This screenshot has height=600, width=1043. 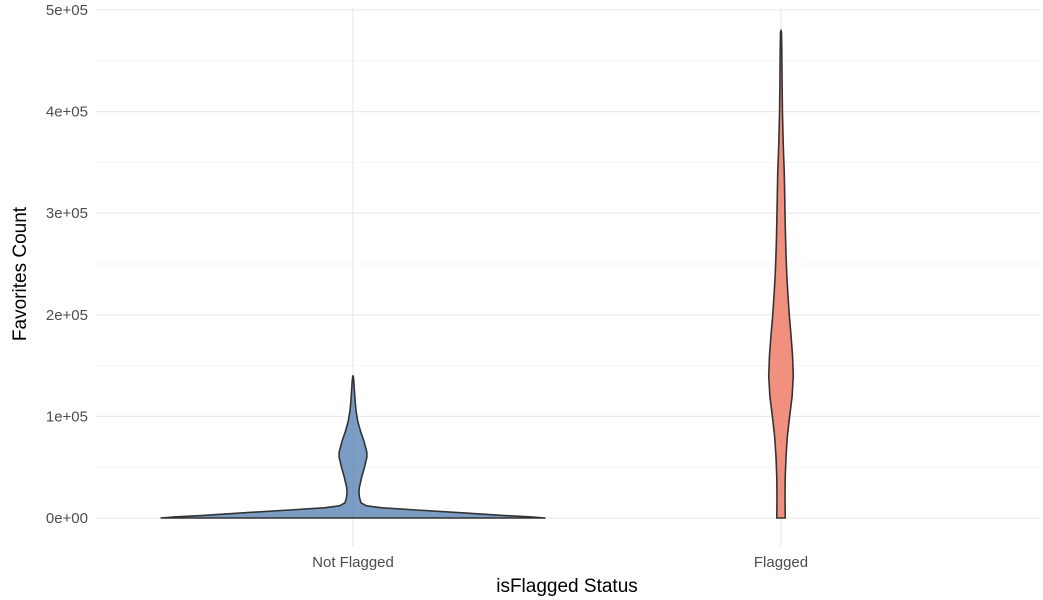 I want to click on y-tick-label: 4e+05, so click(x=67, y=112).